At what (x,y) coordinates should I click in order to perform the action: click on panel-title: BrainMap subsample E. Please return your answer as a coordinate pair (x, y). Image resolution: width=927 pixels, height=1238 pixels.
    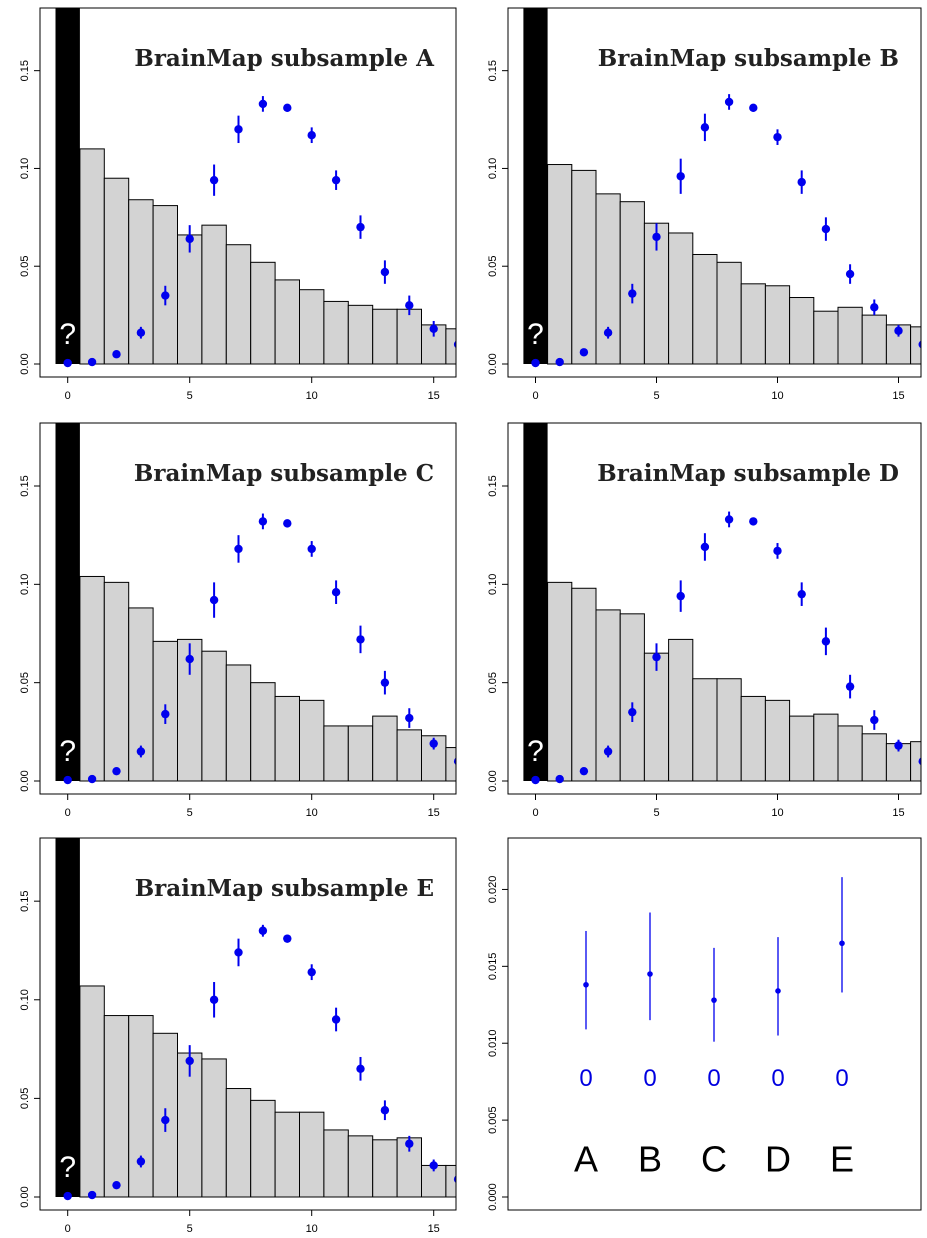
    Looking at the image, I should click on (284, 888).